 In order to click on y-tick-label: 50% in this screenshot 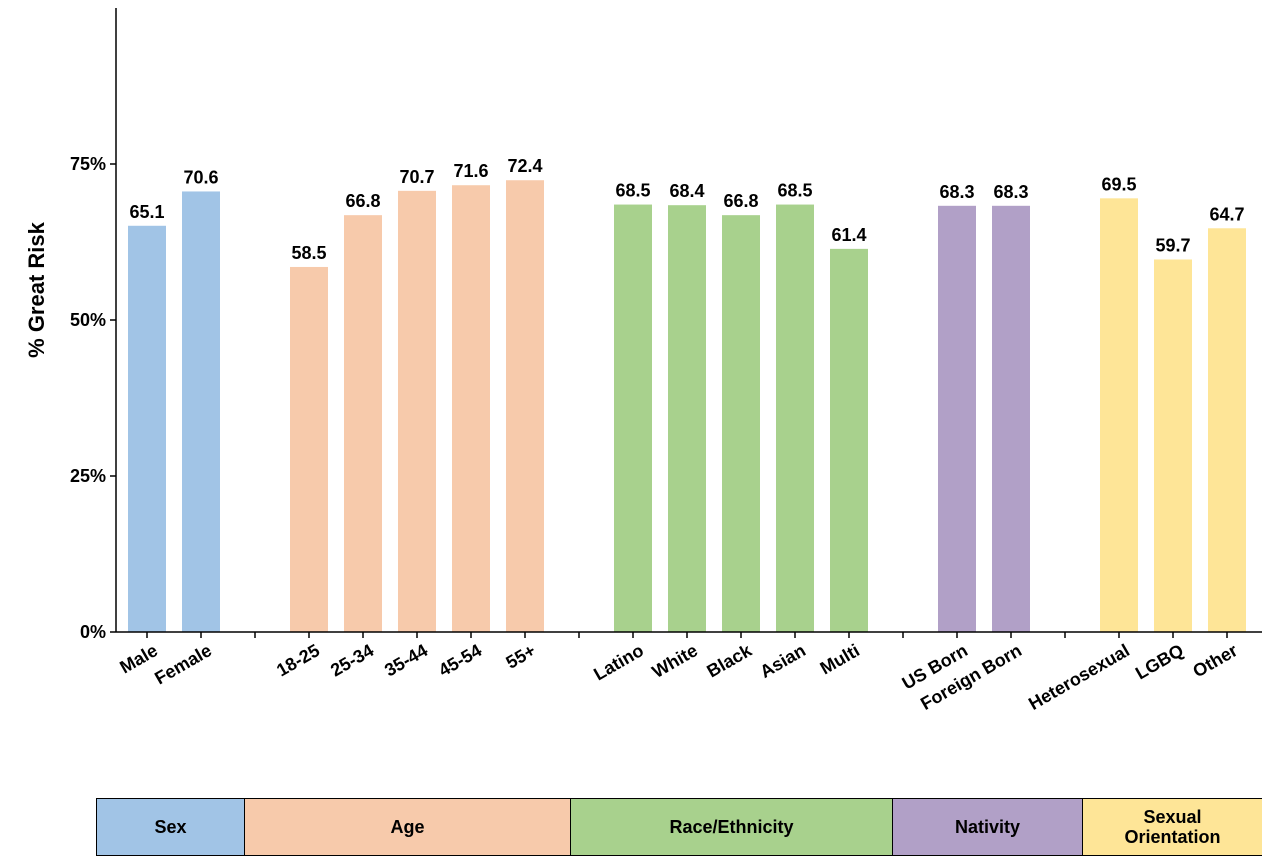, I will do `click(88, 320)`.